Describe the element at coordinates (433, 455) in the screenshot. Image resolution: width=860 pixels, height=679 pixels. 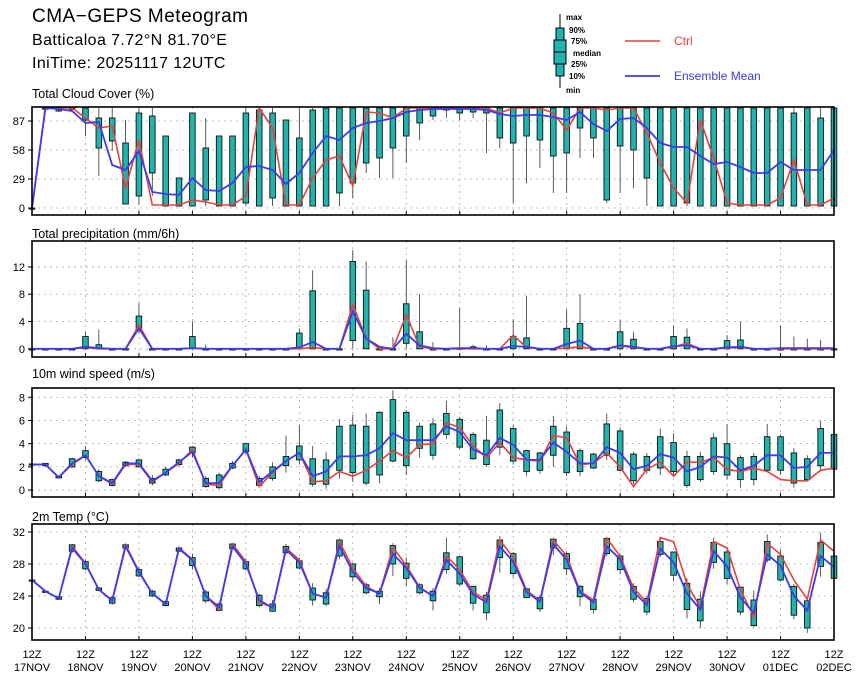
I see `wind-speed-mean-line` at that location.